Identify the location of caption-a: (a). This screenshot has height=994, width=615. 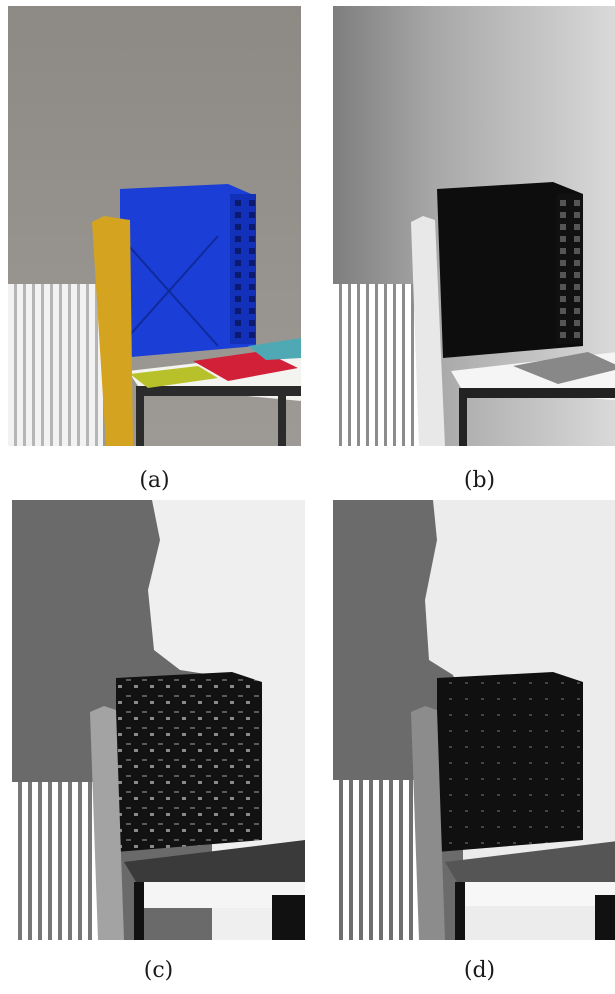
(154, 480).